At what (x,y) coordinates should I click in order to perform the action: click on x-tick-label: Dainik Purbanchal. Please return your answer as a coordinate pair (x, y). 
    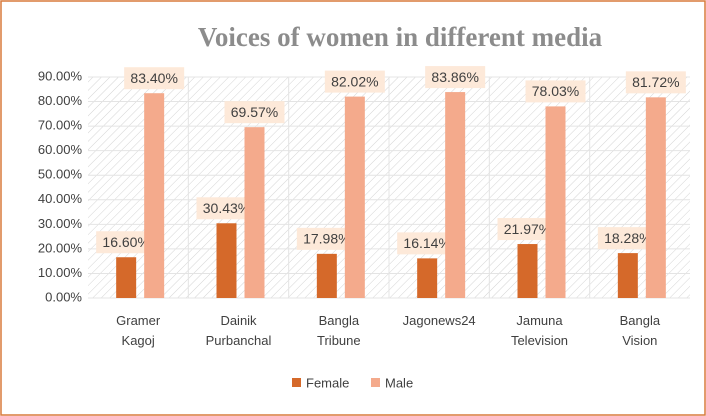
    Looking at the image, I should click on (239, 330).